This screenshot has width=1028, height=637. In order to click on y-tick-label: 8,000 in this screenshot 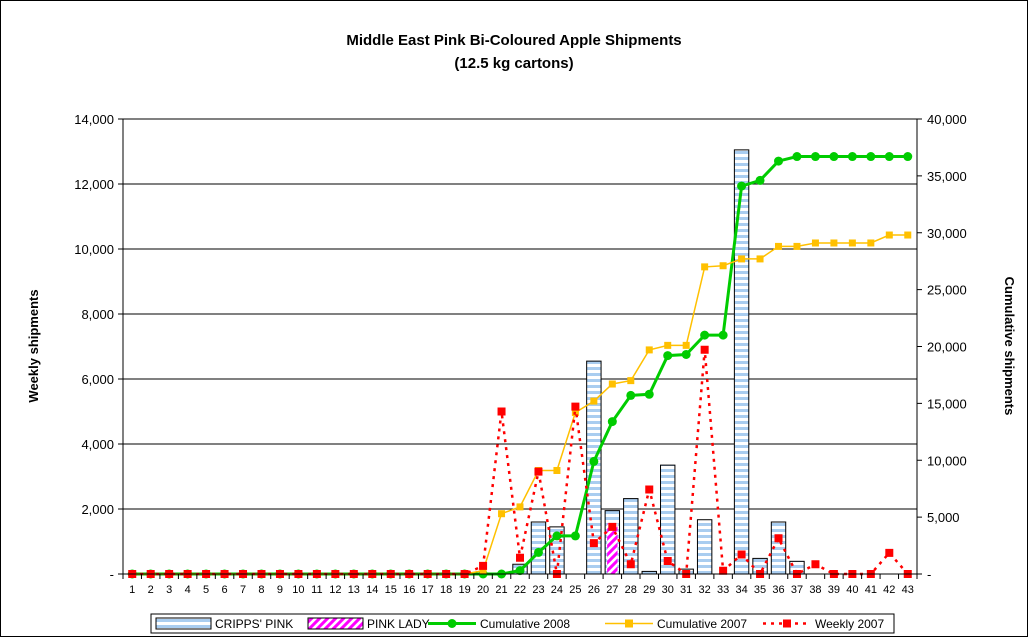, I will do `click(97, 314)`.